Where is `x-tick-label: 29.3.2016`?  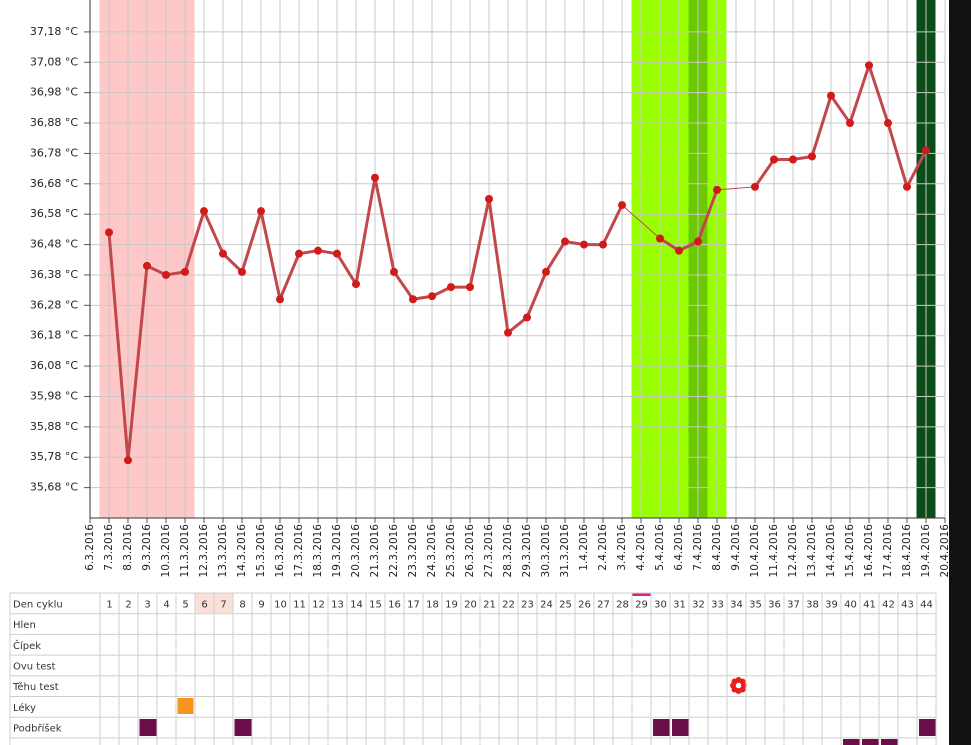 x-tick-label: 29.3.2016 is located at coordinates (527, 551).